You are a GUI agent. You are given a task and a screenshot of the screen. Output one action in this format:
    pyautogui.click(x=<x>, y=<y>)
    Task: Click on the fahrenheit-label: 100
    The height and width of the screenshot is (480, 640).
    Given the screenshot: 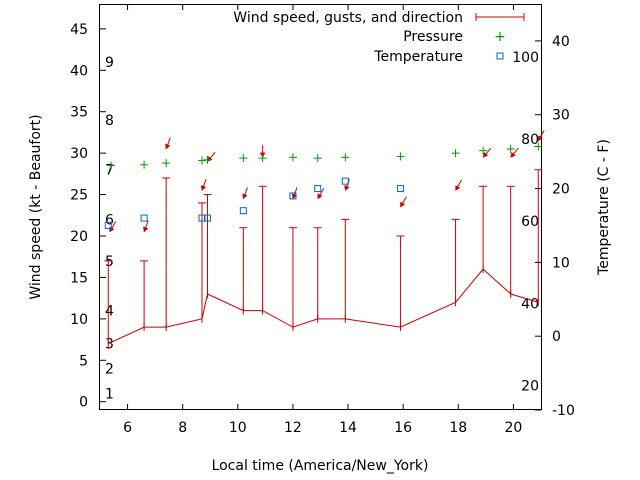 What is the action you would take?
    pyautogui.click(x=525, y=58)
    